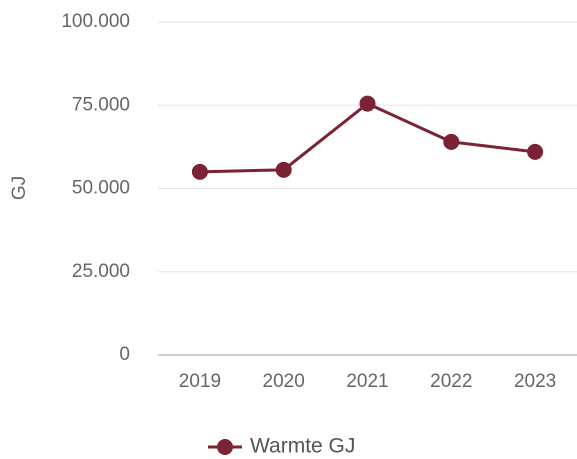  What do you see at coordinates (284, 381) in the screenshot?
I see `x-tick-label: 2020` at bounding box center [284, 381].